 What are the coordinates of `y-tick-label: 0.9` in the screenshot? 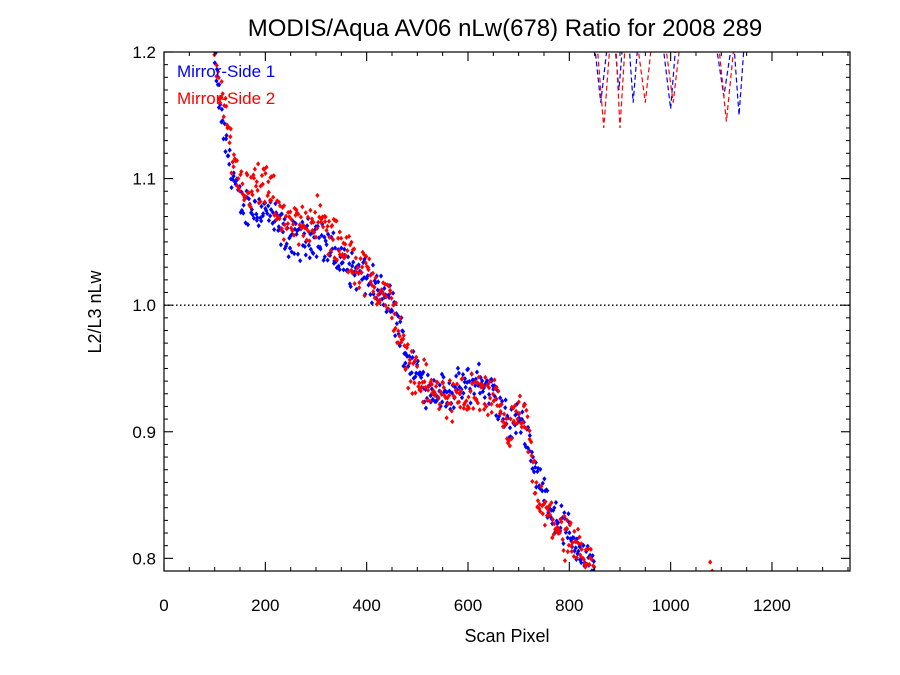 It's located at (144, 432).